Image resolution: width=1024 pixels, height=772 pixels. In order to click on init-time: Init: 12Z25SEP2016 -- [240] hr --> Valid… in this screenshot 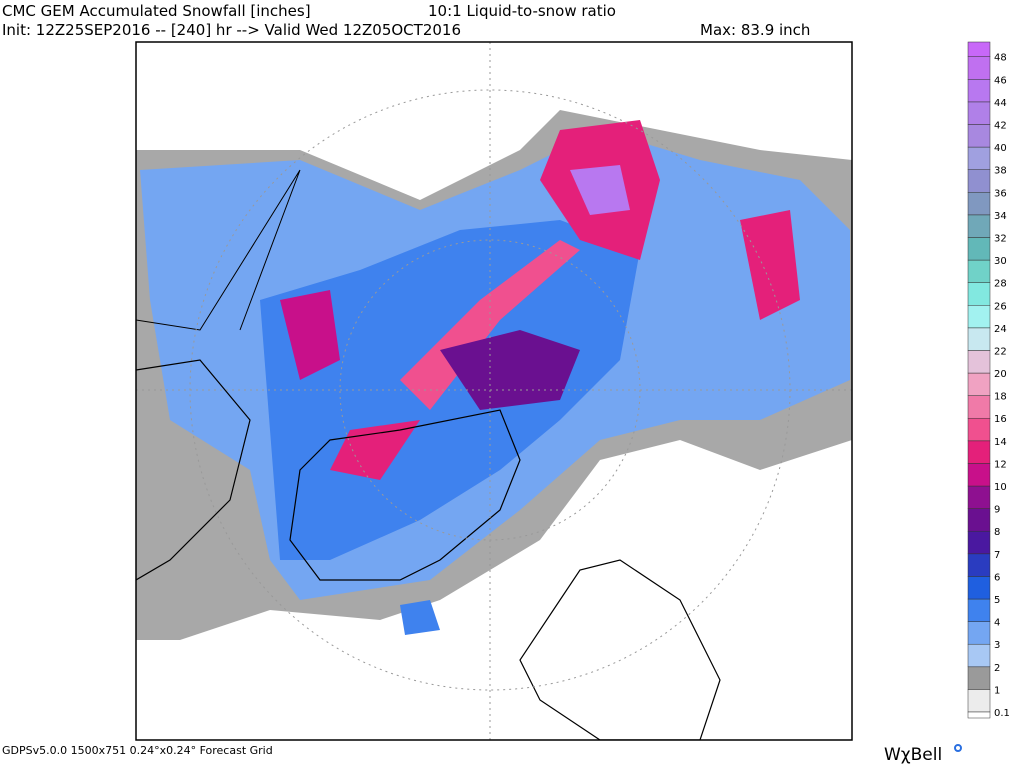, I will do `click(231, 30)`.